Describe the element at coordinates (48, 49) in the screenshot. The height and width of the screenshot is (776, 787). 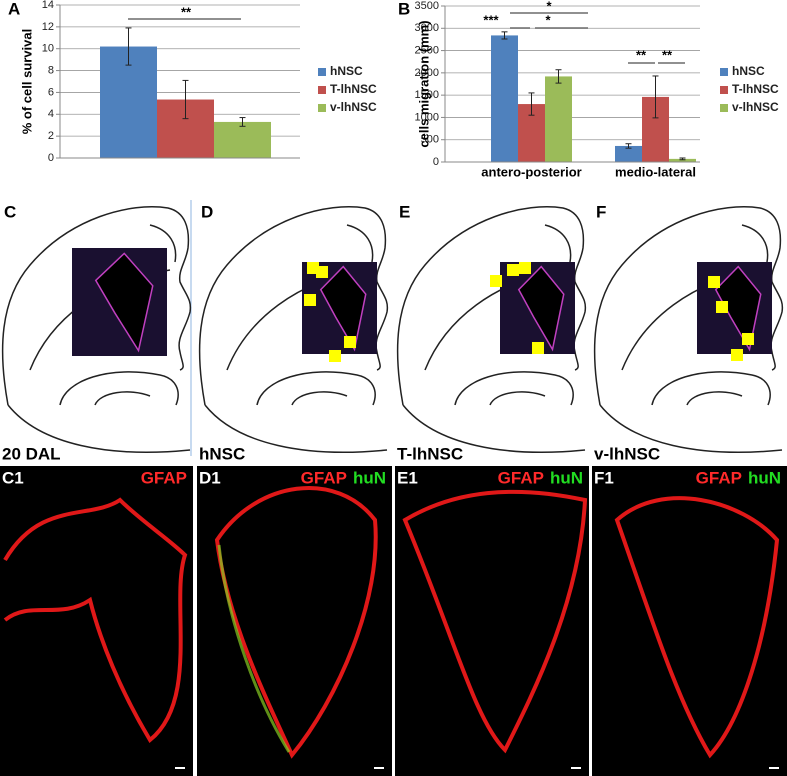
I see `y-tick-label: 10` at that location.